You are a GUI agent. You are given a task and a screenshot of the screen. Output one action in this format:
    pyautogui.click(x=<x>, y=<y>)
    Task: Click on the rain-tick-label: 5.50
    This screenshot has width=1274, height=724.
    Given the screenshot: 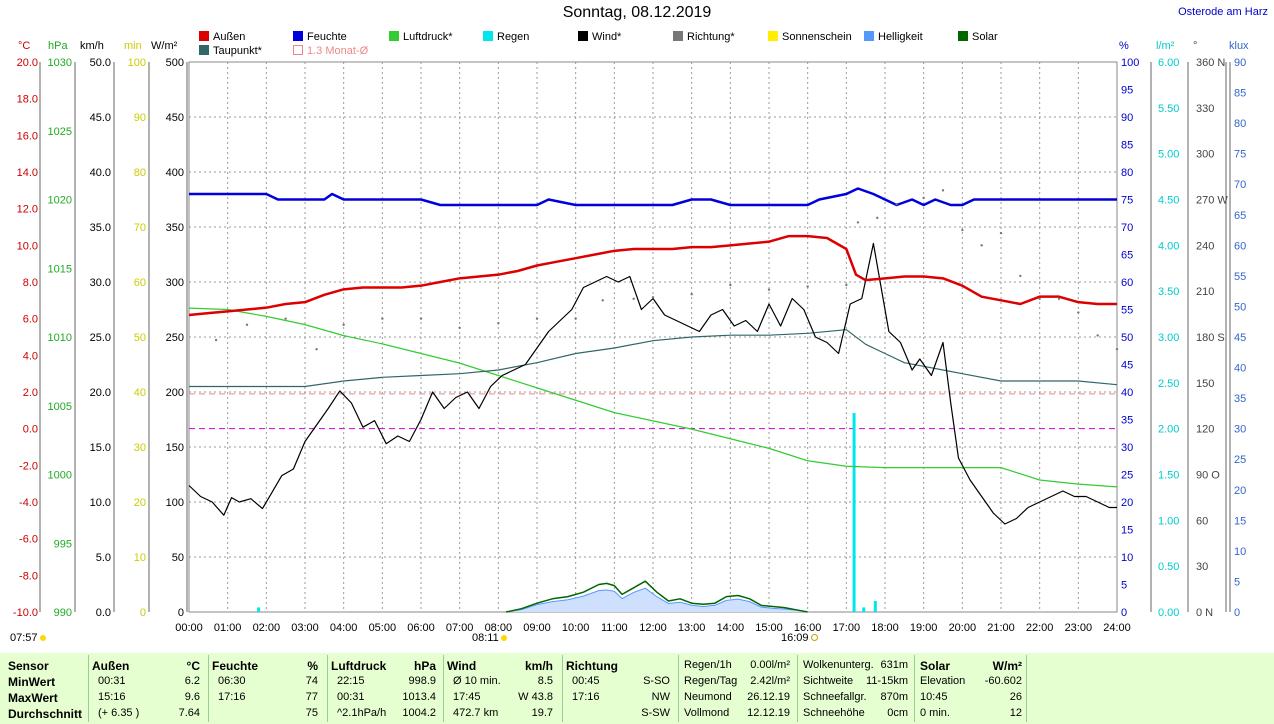 What is the action you would take?
    pyautogui.click(x=1168, y=109)
    